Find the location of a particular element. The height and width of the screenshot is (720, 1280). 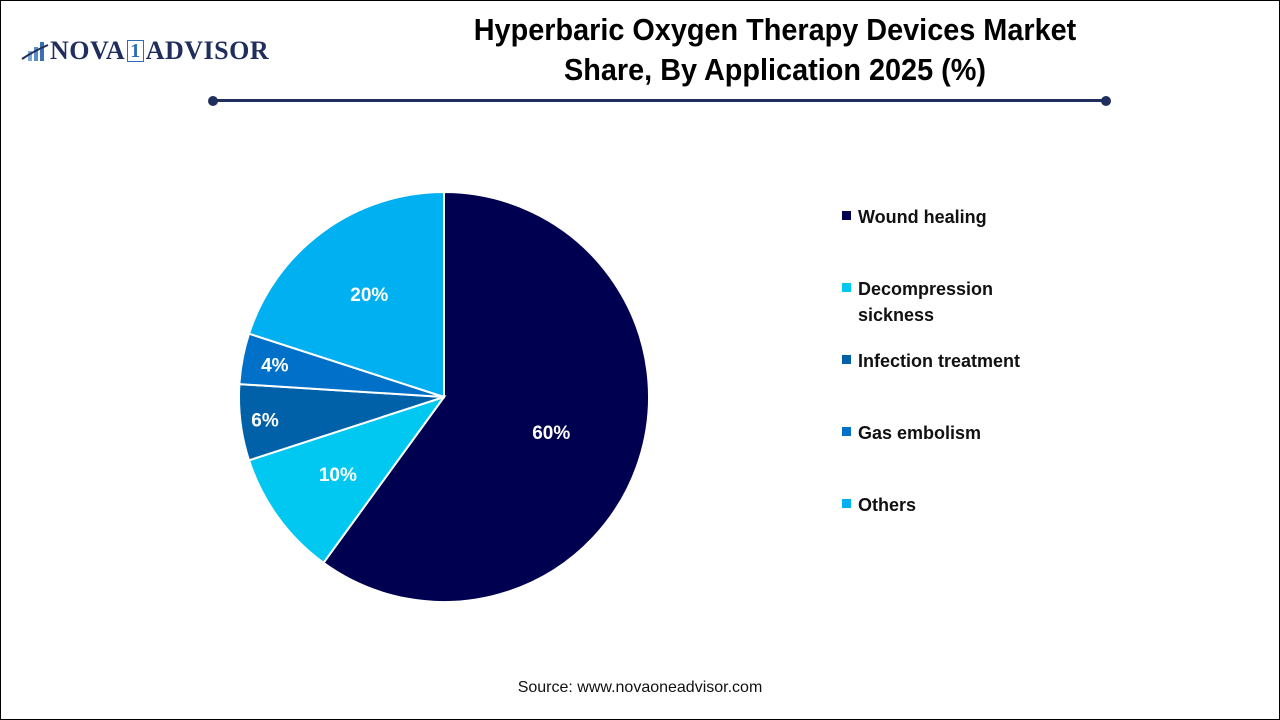

nova-advisor-logo: NOVA 1 ADVISOR is located at coordinates (144, 51).